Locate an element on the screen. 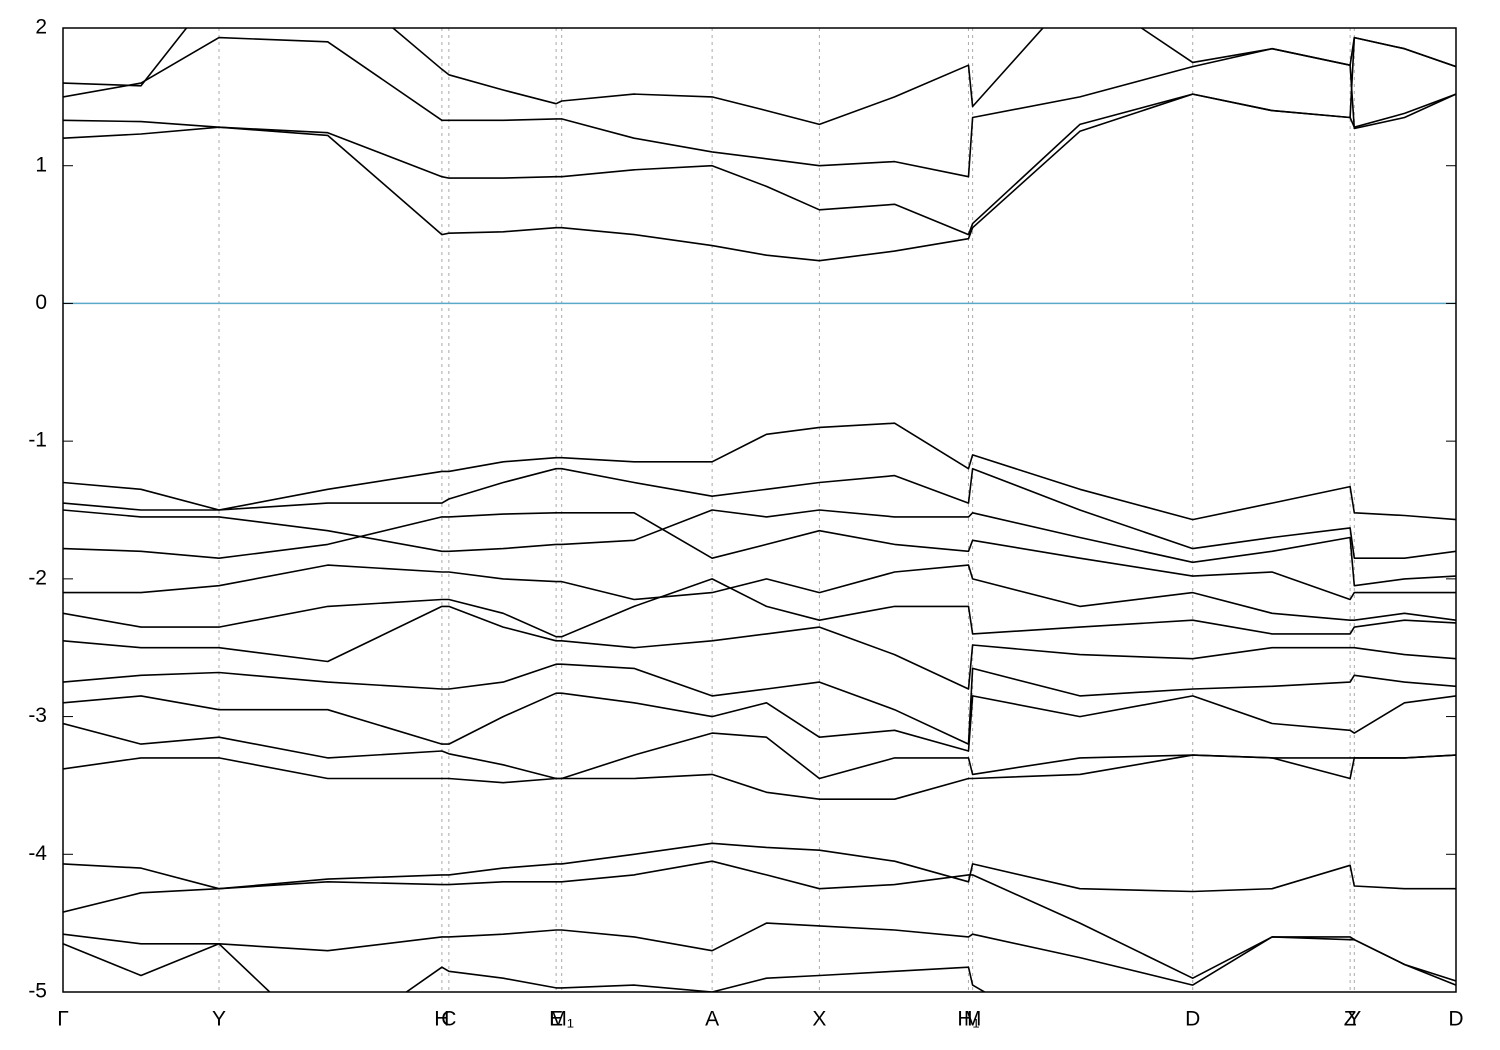 Image resolution: width=1500 pixels, height=1050 pixels. y-tick-label: 2 is located at coordinates (41, 27).